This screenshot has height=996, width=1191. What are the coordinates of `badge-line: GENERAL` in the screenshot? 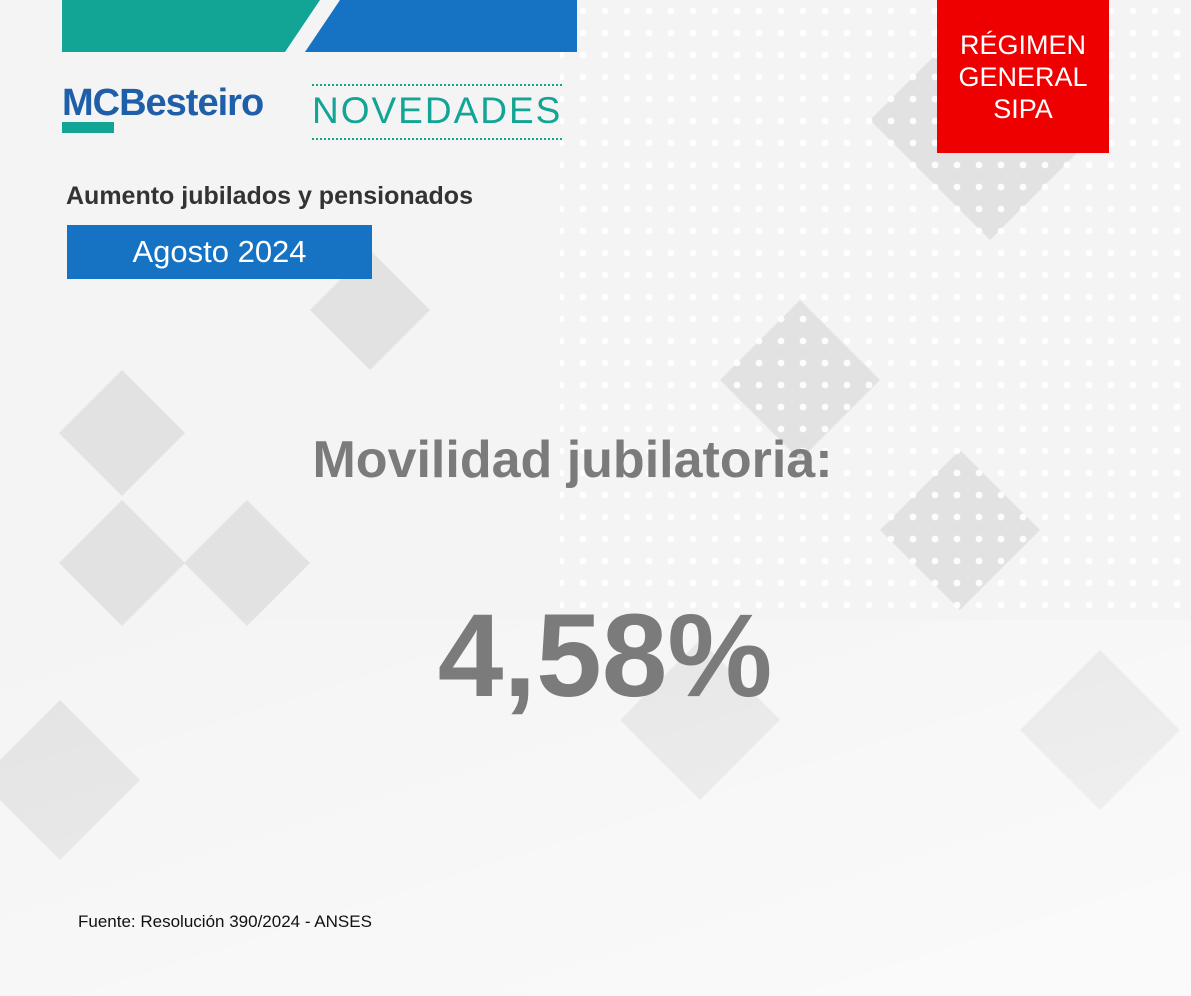 It's located at (1023, 76).